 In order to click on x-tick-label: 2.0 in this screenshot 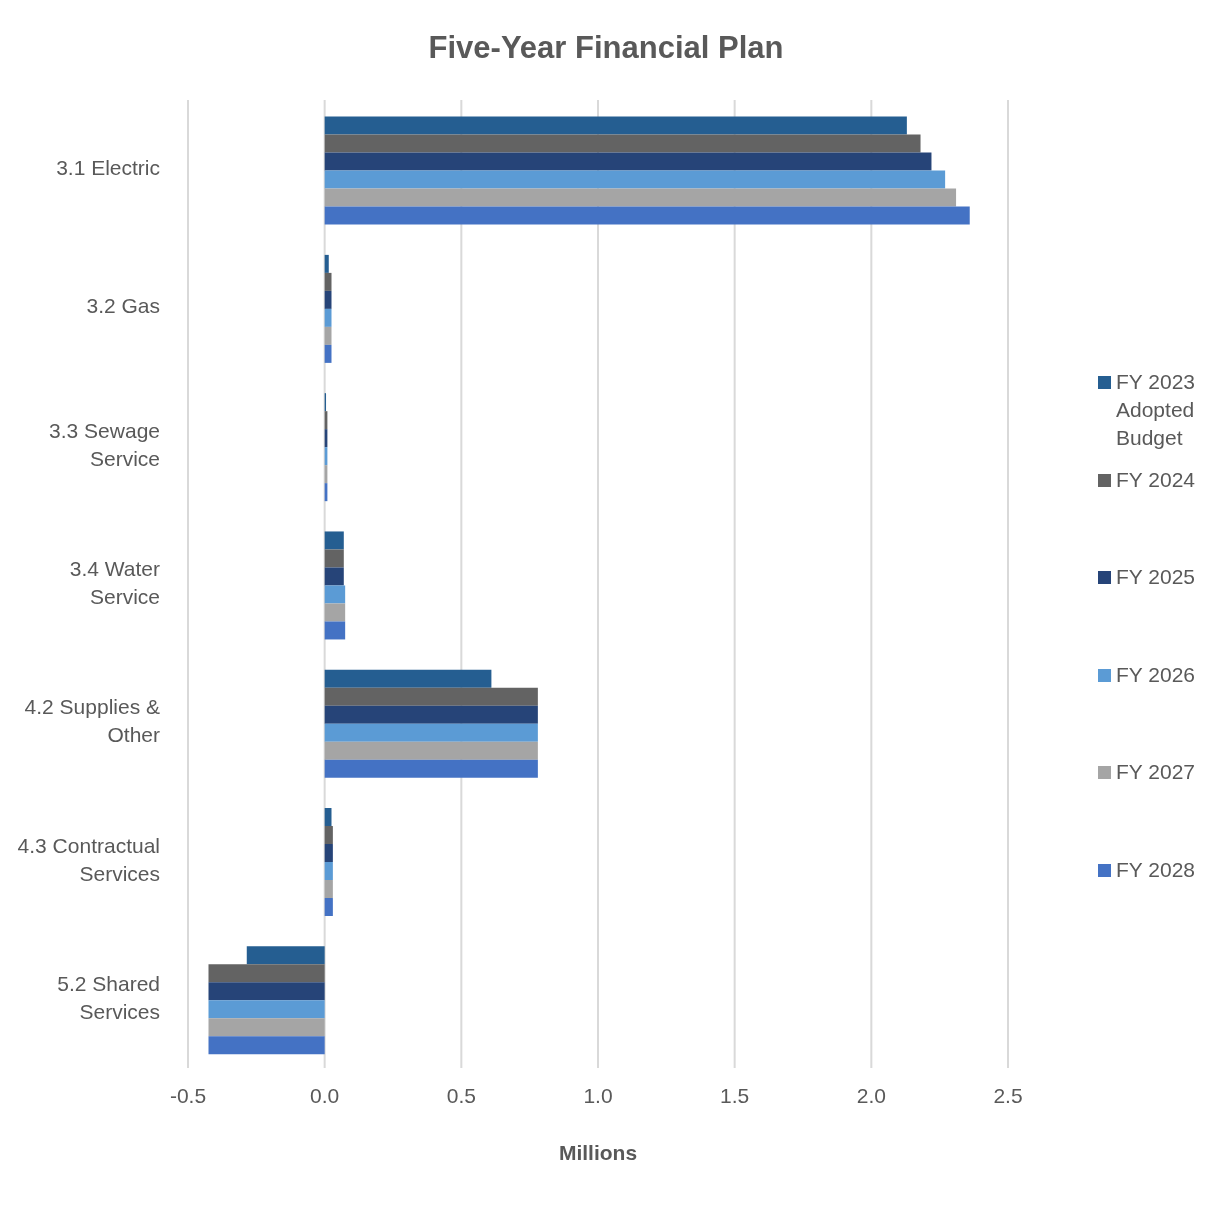, I will do `click(871, 1095)`.